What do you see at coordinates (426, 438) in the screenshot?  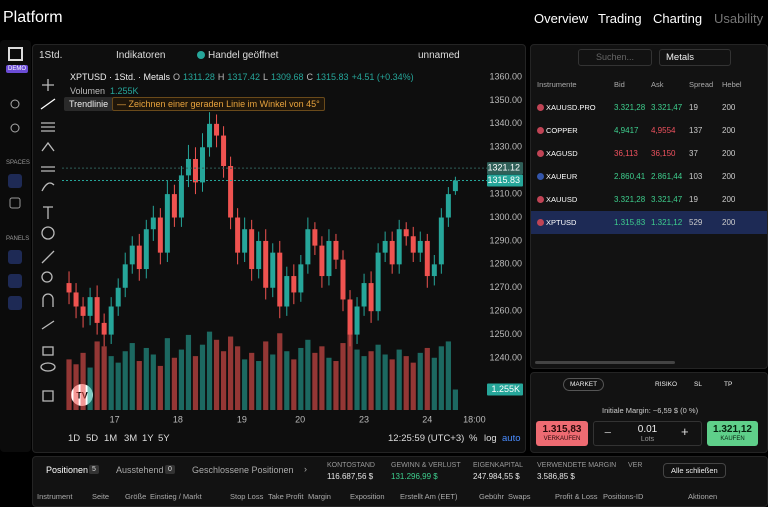 I see `clock: 12:25:59 (UTC+3)` at bounding box center [426, 438].